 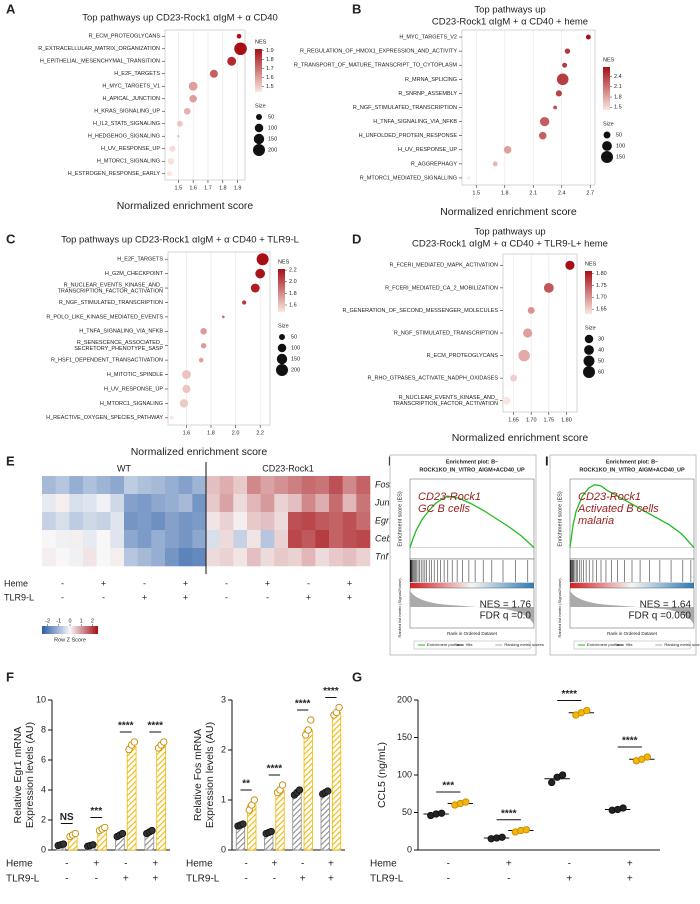 I want to click on legend-title: Size, so click(x=608, y=124).